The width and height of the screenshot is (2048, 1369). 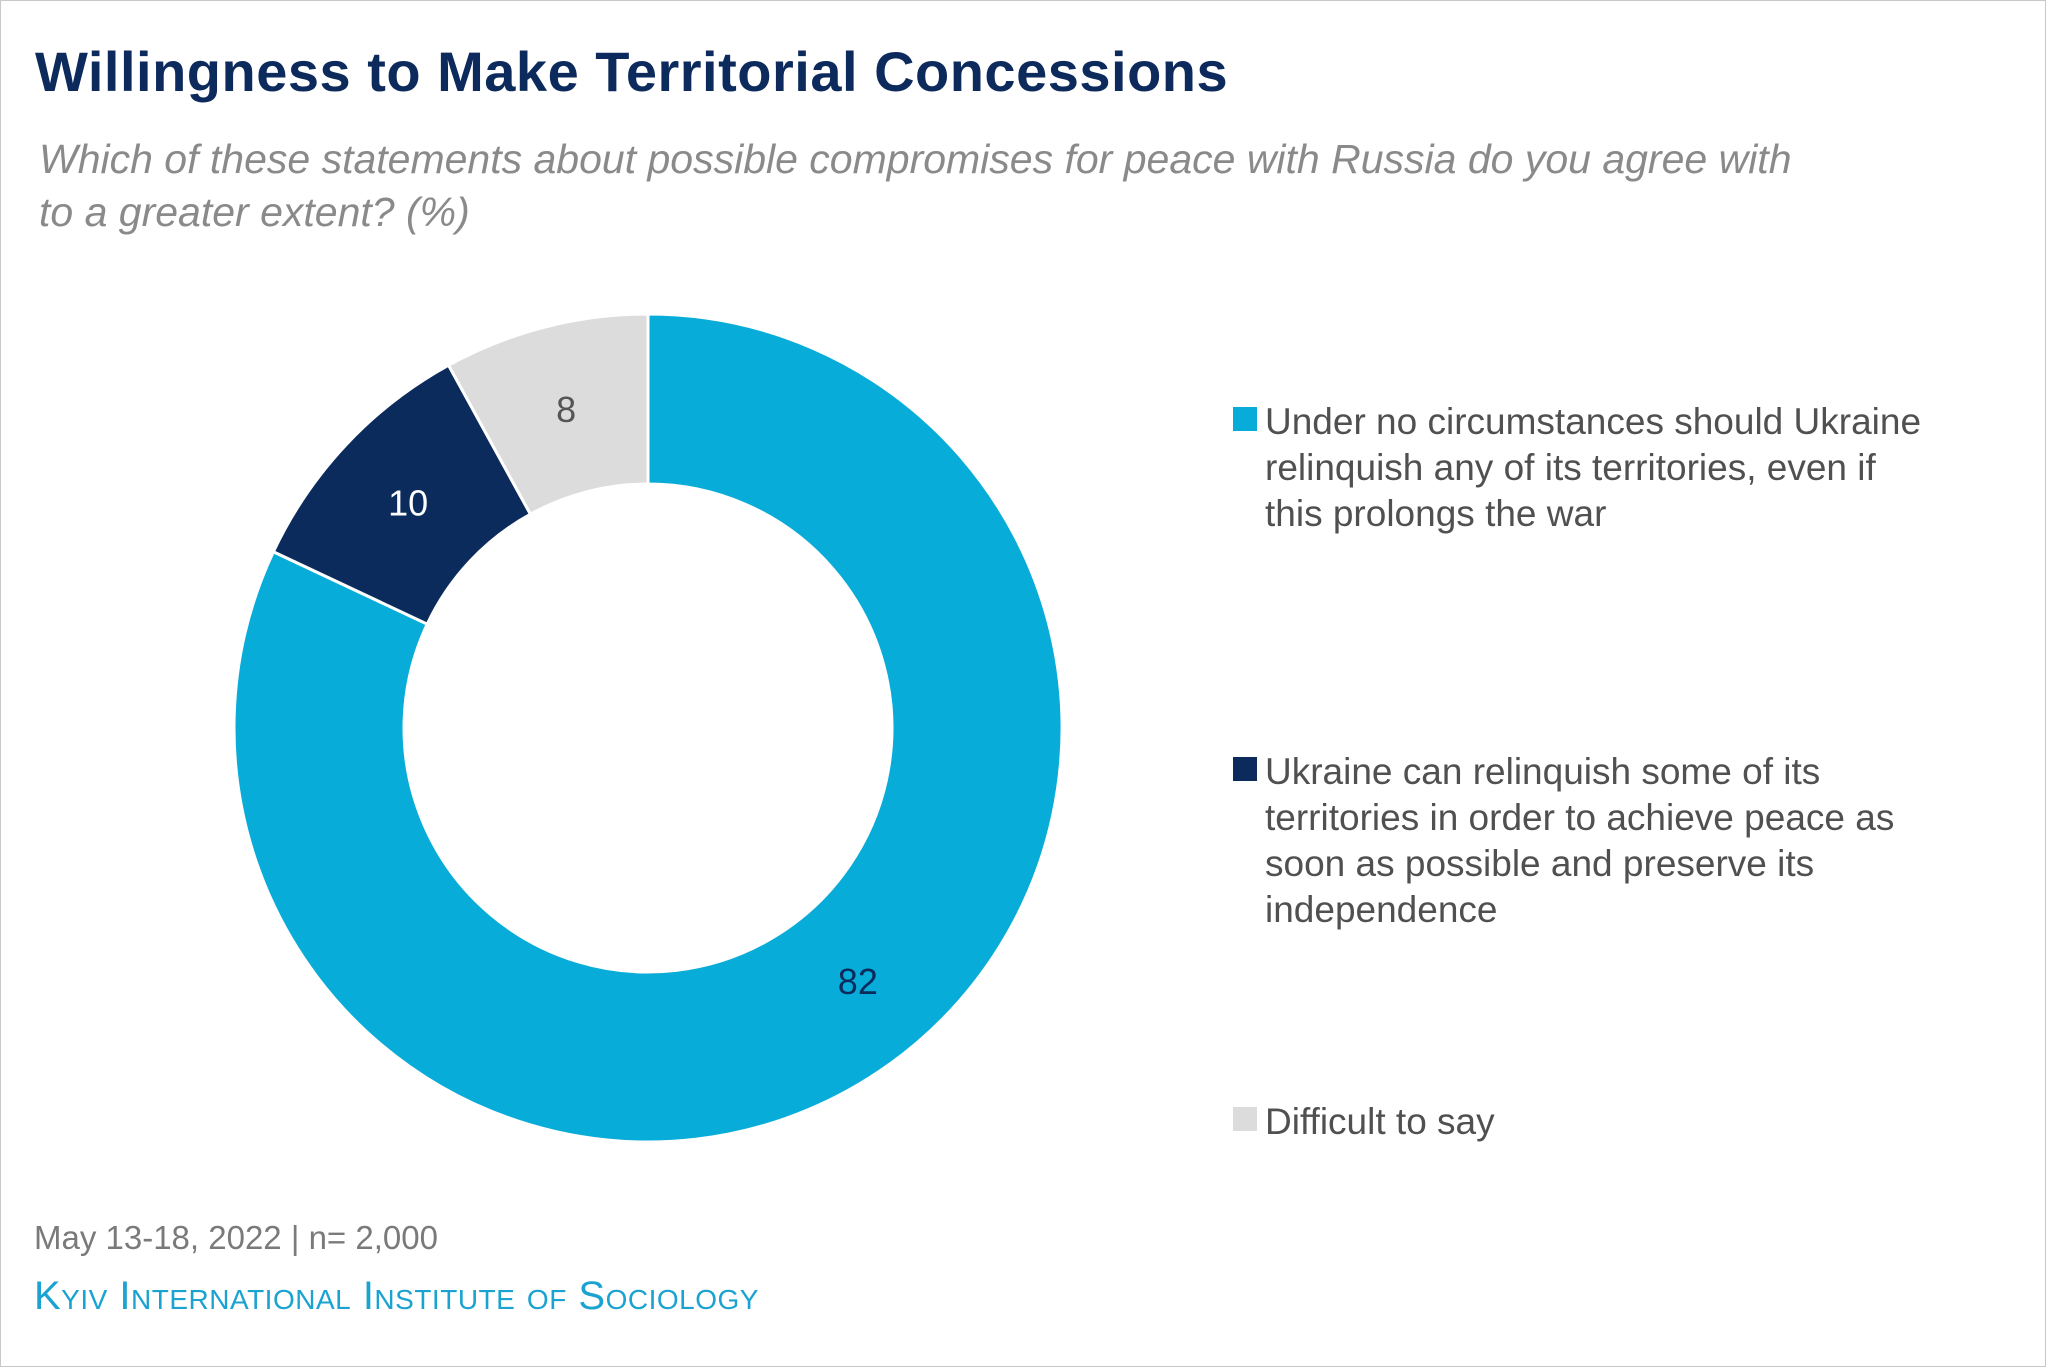 I want to click on data-label-1: 82, so click(x=858, y=981).